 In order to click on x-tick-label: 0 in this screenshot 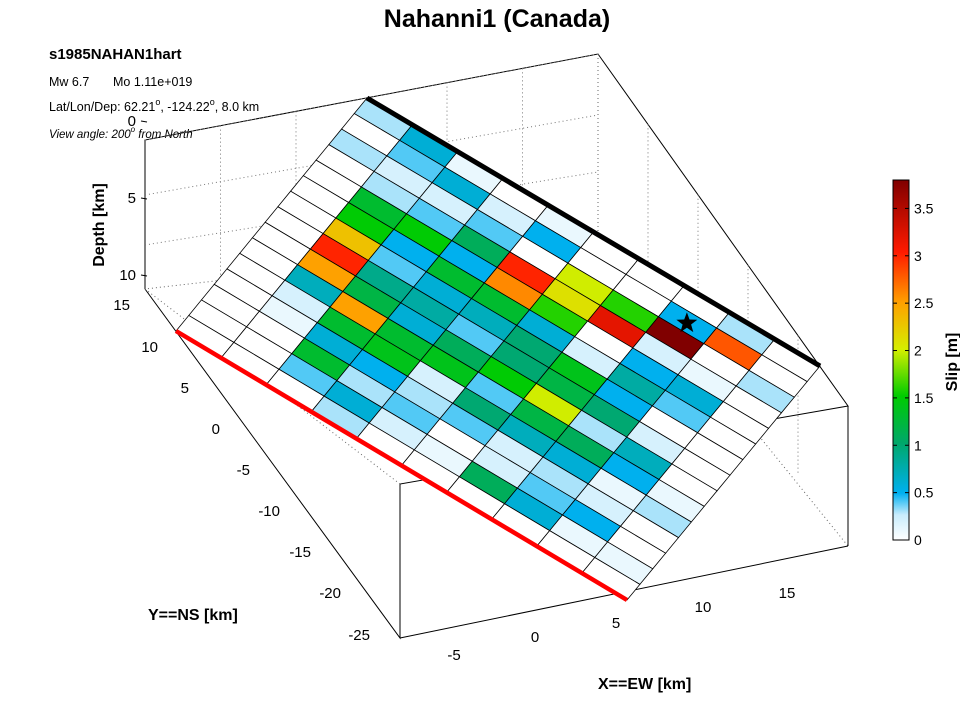, I will do `click(535, 637)`.